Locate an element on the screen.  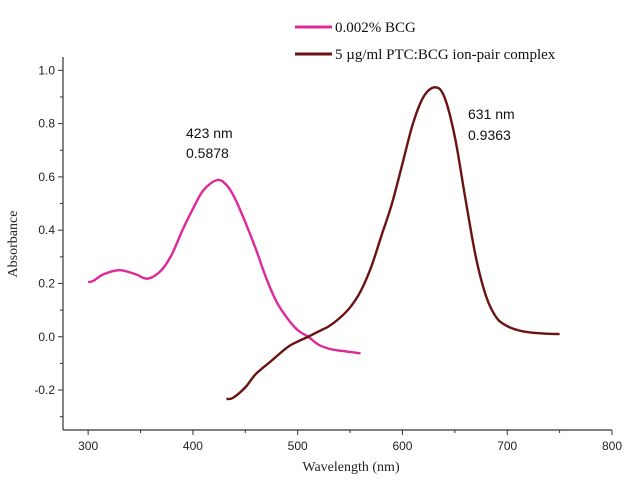
x-tick-label: 300 is located at coordinates (88, 446).